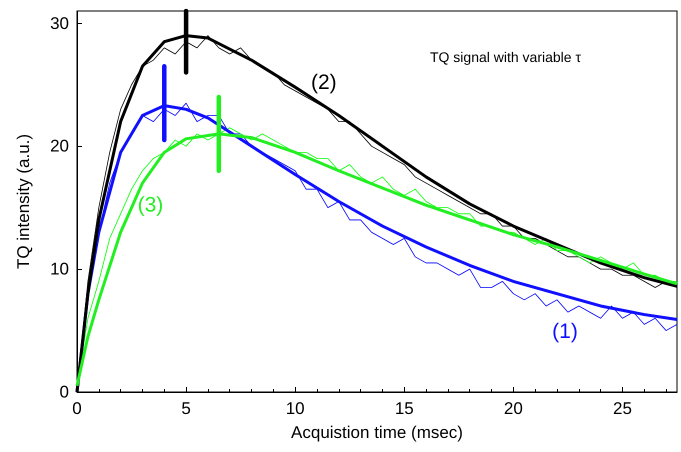 The width and height of the screenshot is (681, 452). I want to click on series-label: (1), so click(565, 332).